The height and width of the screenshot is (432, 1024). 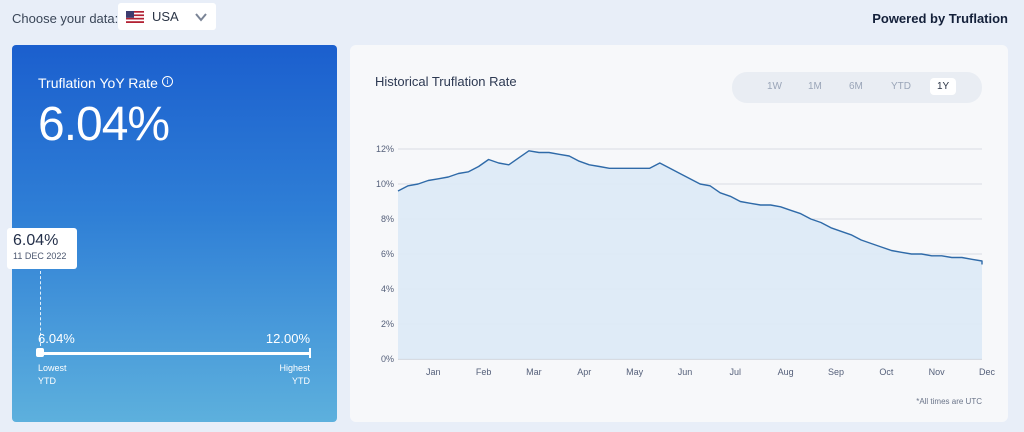 What do you see at coordinates (949, 401) in the screenshot?
I see `timezone-note: *All times are UTC` at bounding box center [949, 401].